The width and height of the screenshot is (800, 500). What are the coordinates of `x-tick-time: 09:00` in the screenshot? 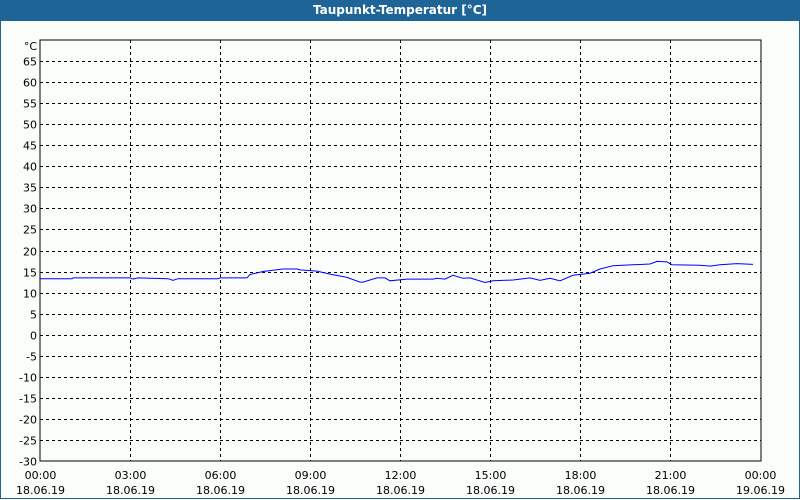 It's located at (311, 475).